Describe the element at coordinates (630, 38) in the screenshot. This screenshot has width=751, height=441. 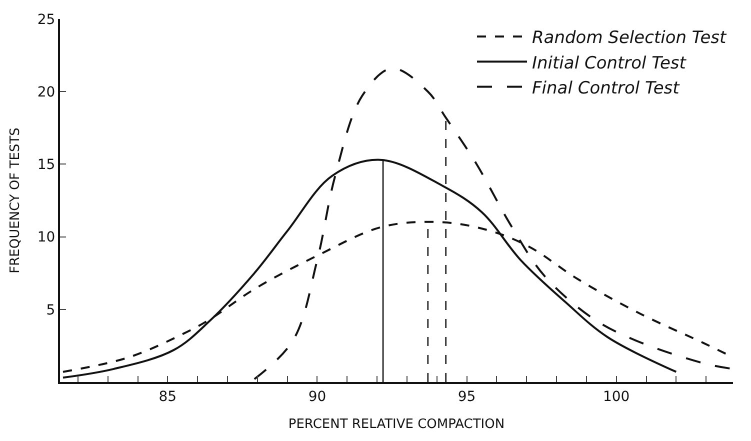
I see `legend-label: Random Selection Test` at that location.